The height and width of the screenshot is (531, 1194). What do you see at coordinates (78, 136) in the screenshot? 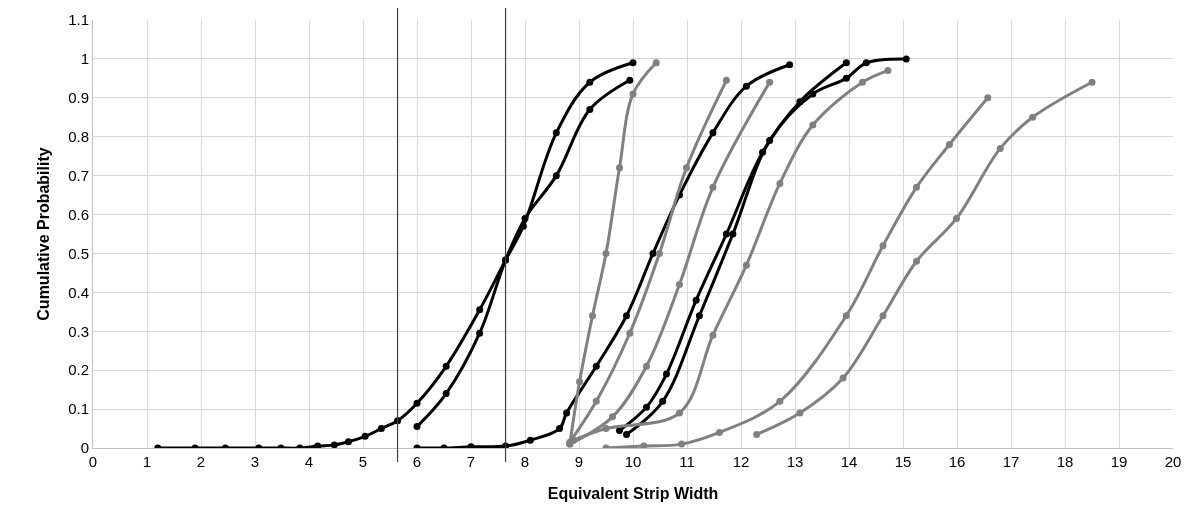
I see `y-tick-label: 0.8` at bounding box center [78, 136].